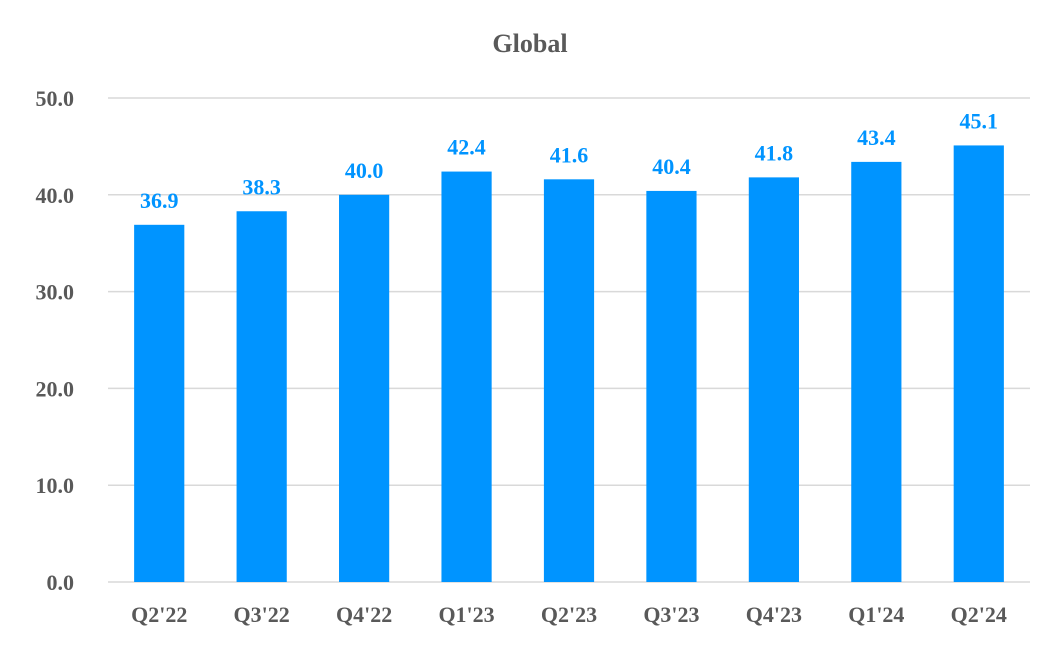 The image size is (1060, 660). I want to click on x-tick-label: Q2'22, so click(159, 614).